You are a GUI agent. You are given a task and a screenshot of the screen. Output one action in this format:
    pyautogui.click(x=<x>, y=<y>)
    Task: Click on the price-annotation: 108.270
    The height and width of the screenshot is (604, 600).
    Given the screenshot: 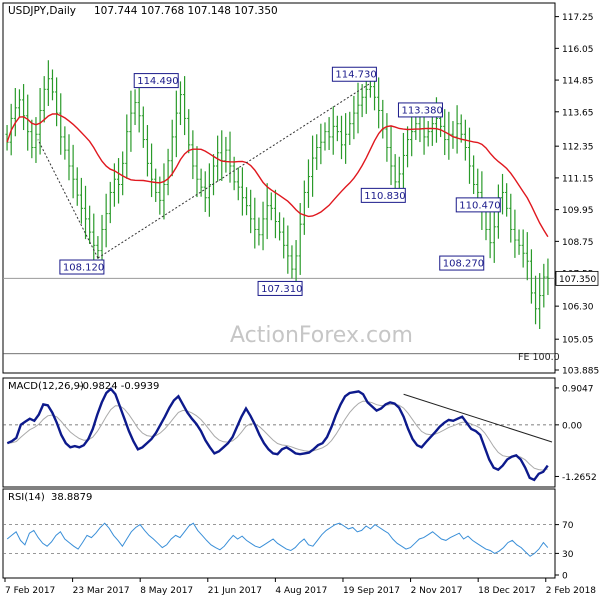 What is the action you would take?
    pyautogui.click(x=463, y=264)
    